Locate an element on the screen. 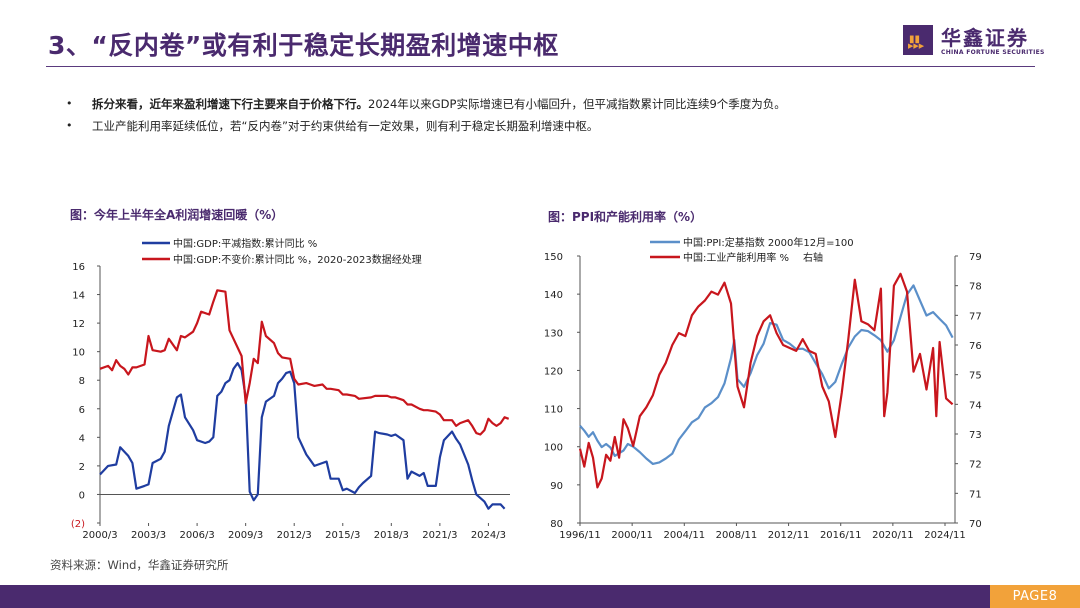 This screenshot has height=608, width=1080. chart1-x-tick-label: 2018/3 is located at coordinates (391, 535).